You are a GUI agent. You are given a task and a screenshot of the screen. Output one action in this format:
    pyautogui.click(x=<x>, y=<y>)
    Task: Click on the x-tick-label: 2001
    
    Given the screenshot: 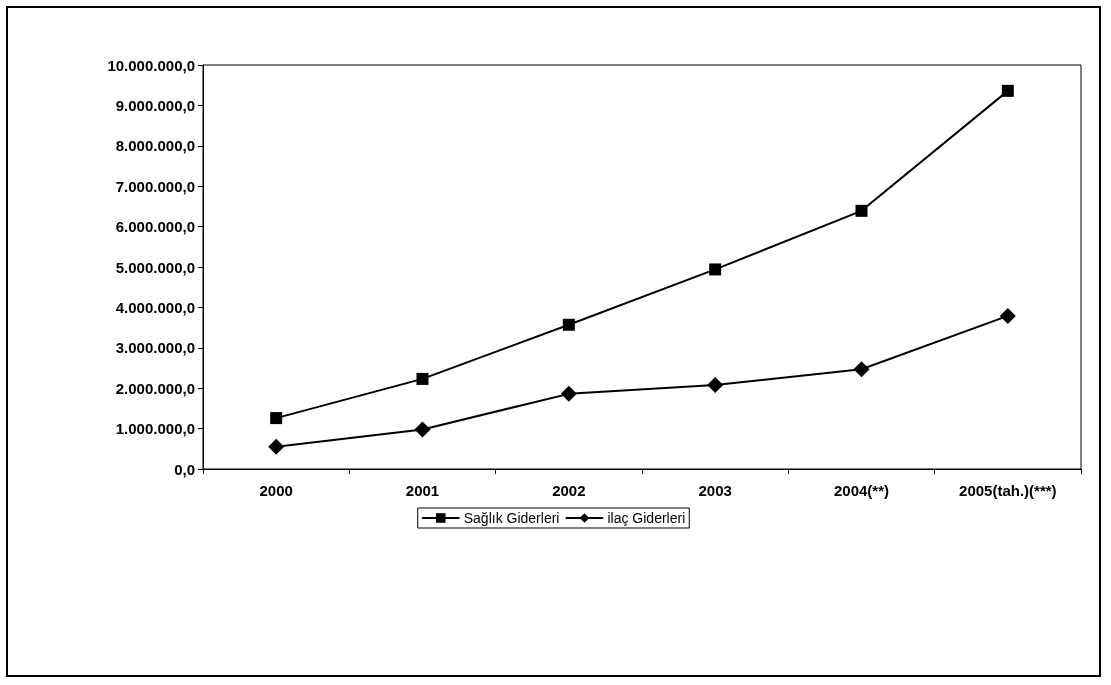 What is the action you would take?
    pyautogui.click(x=422, y=490)
    